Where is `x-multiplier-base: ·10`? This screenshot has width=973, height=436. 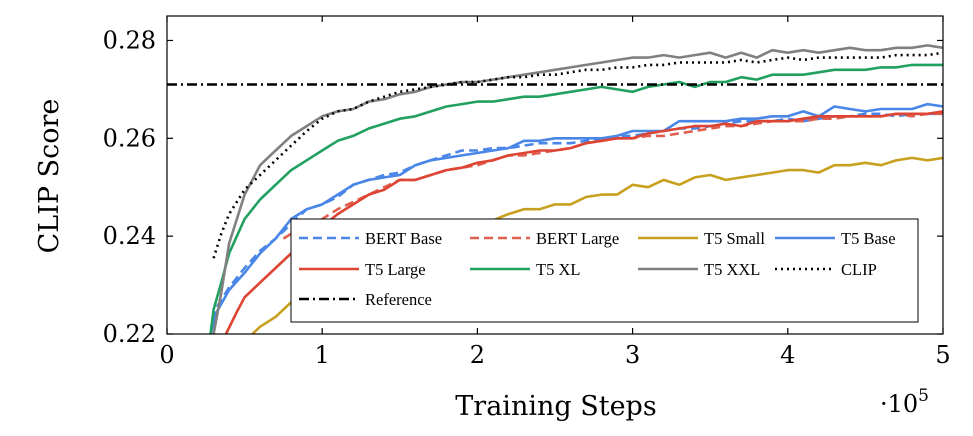 x-multiplier-base: ·10 is located at coordinates (899, 404).